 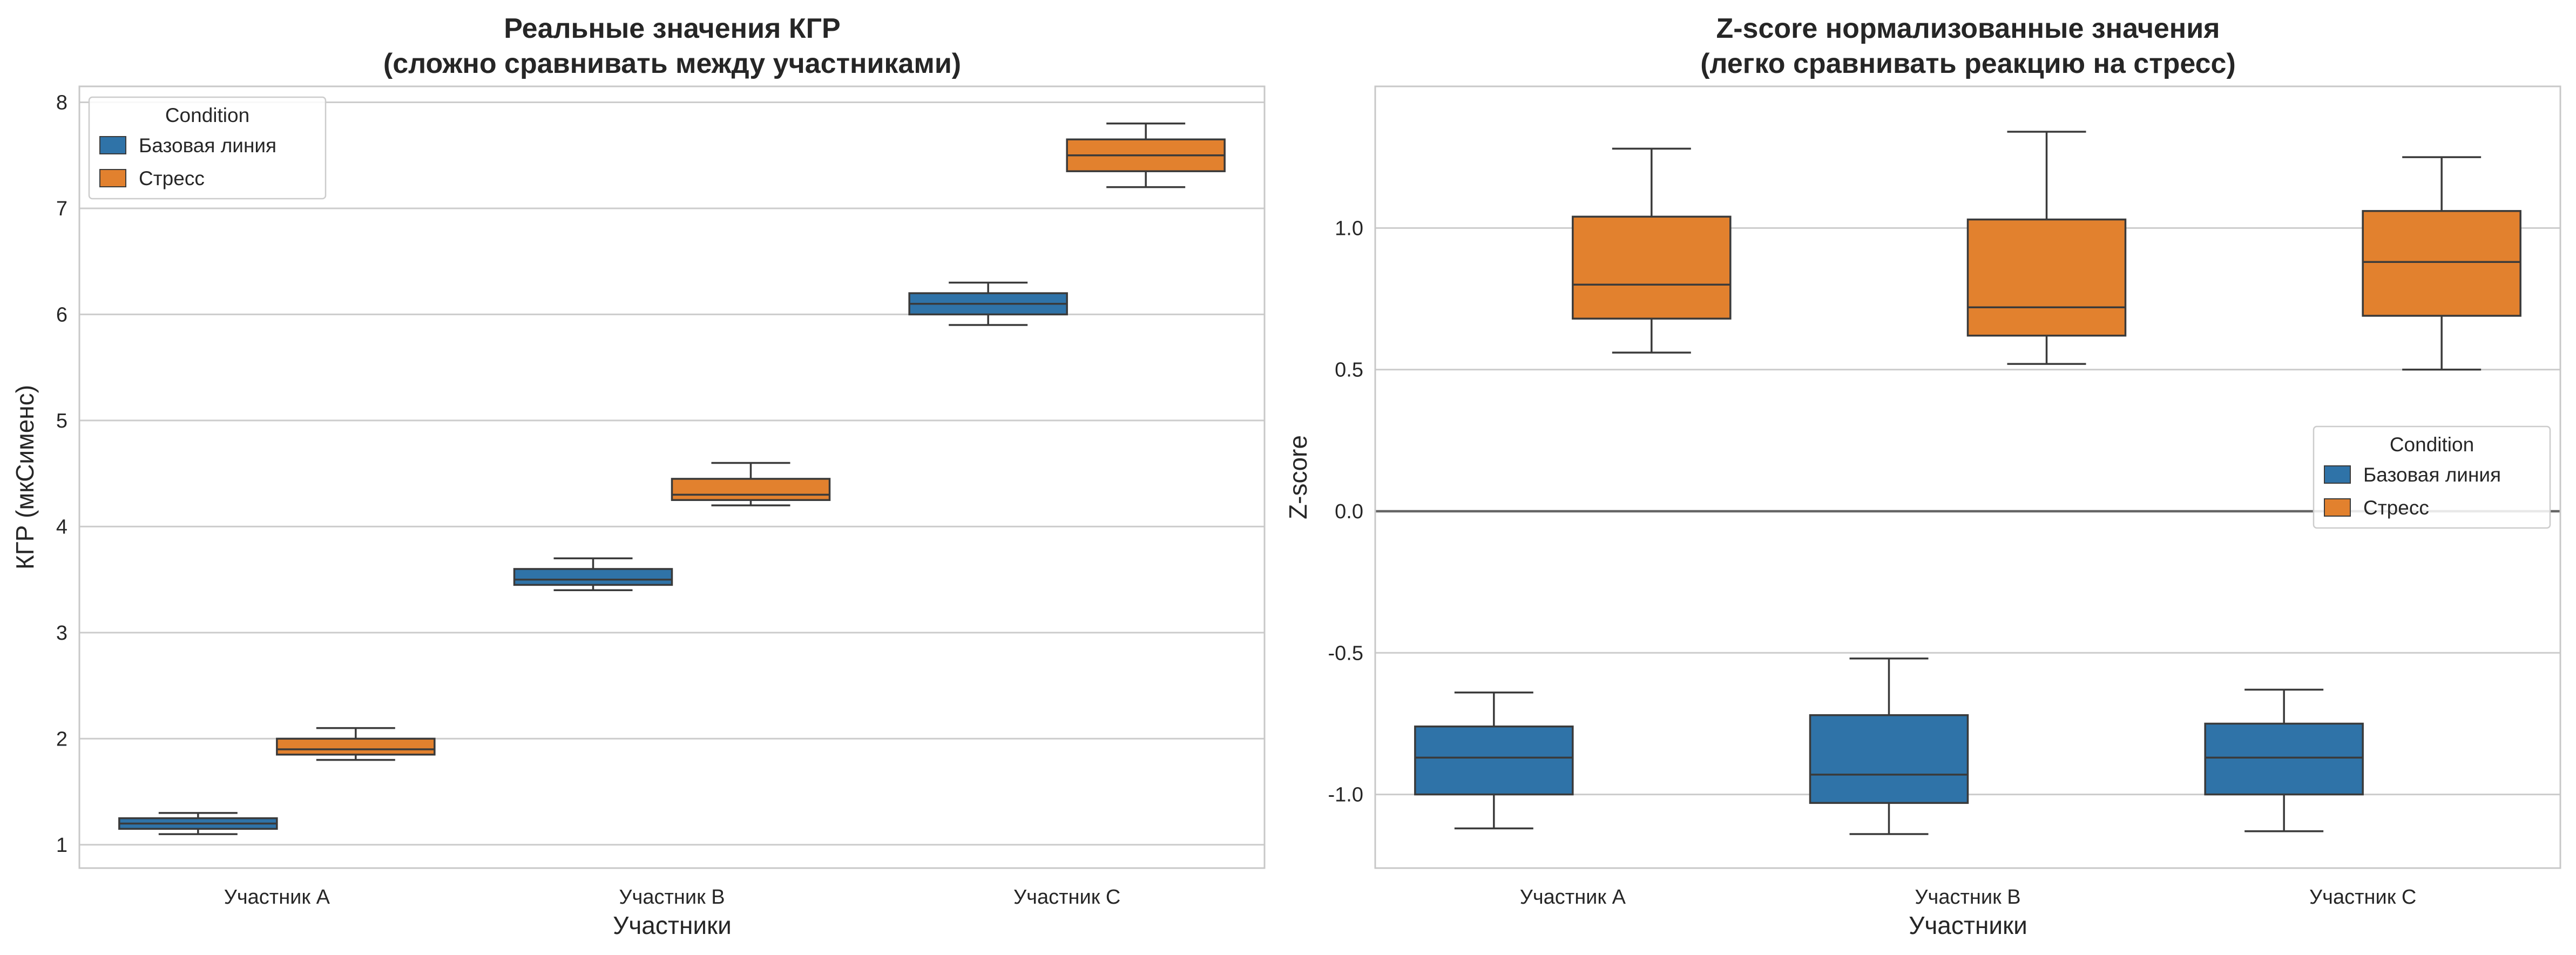 What do you see at coordinates (277, 897) in the screenshot?
I see `left-x-tick-label: Участник A` at bounding box center [277, 897].